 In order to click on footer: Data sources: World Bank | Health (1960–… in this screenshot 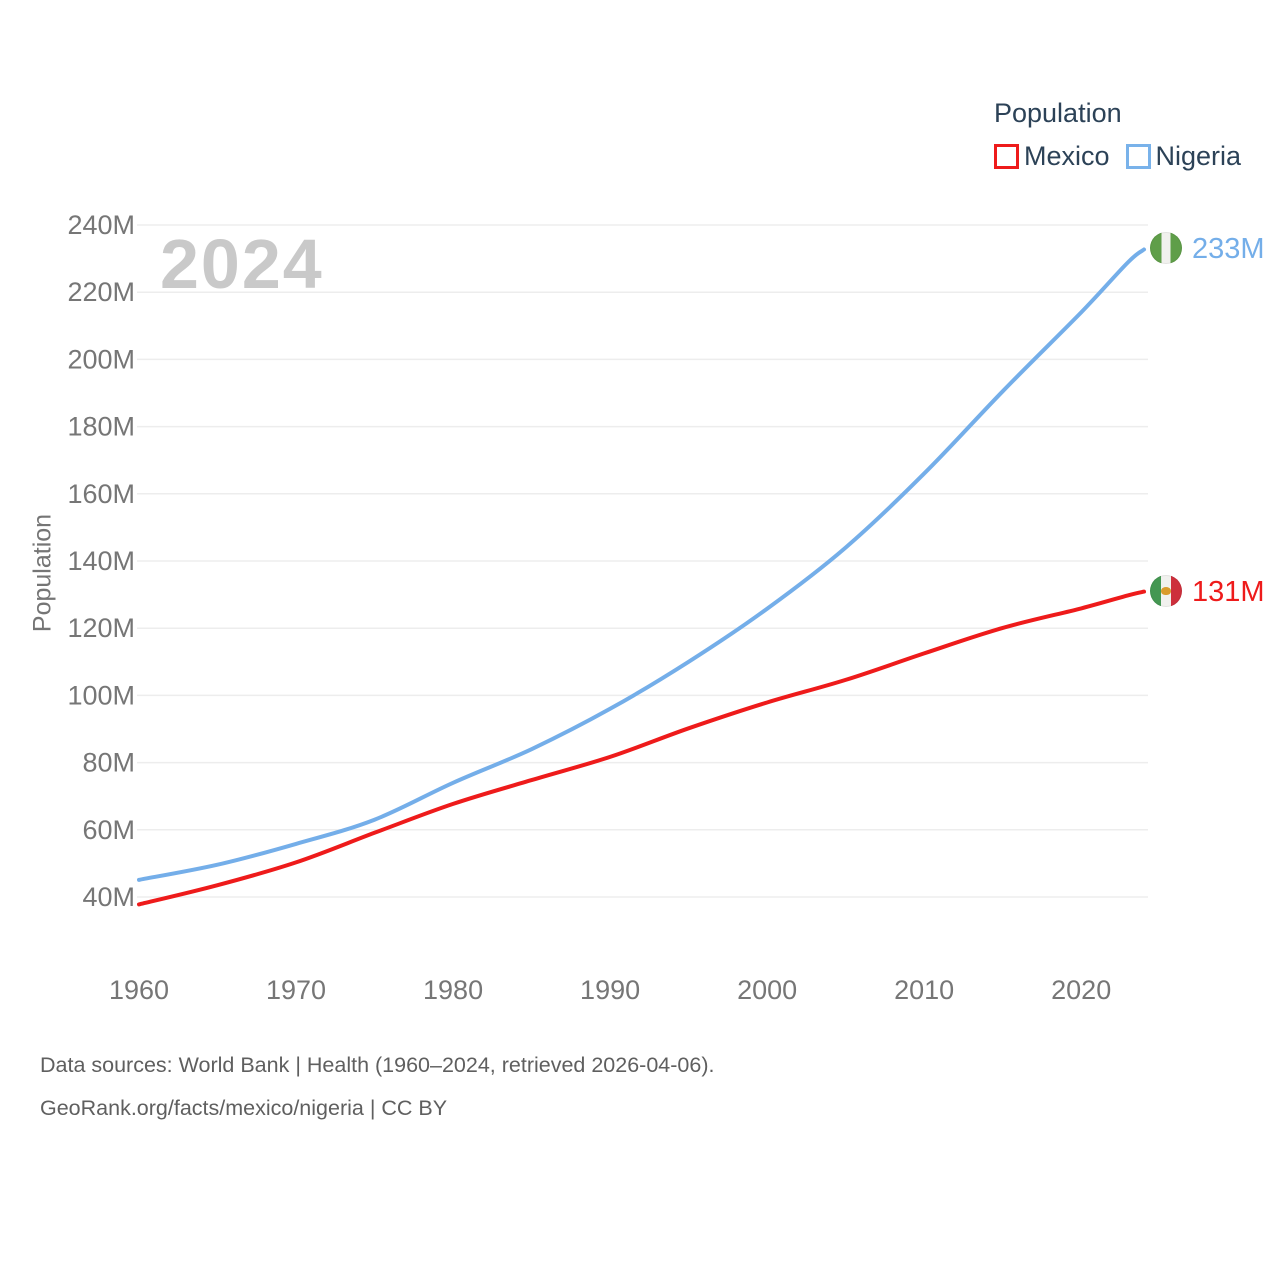, I will do `click(377, 1087)`.